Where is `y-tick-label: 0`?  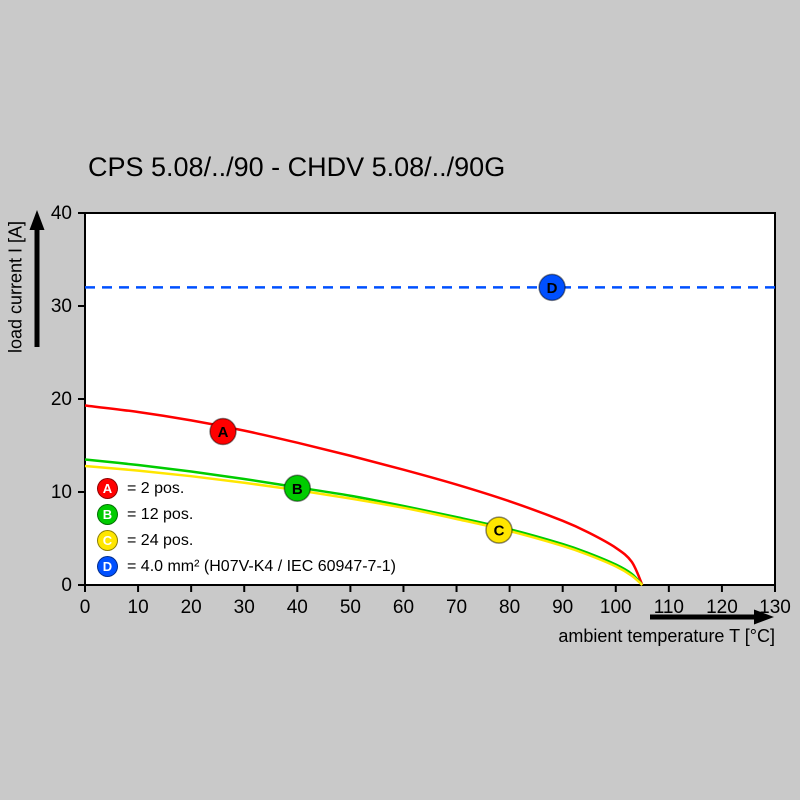
y-tick-label: 0 is located at coordinates (66, 585).